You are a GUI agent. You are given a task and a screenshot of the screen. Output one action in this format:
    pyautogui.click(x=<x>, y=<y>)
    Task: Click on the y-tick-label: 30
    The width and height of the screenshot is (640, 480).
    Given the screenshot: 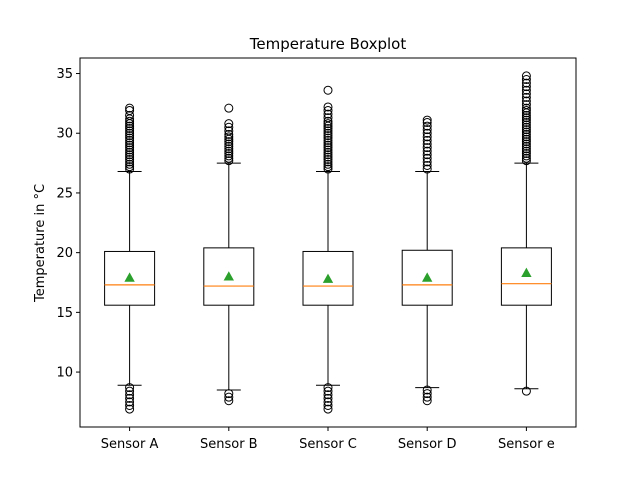 What is the action you would take?
    pyautogui.click(x=64, y=134)
    